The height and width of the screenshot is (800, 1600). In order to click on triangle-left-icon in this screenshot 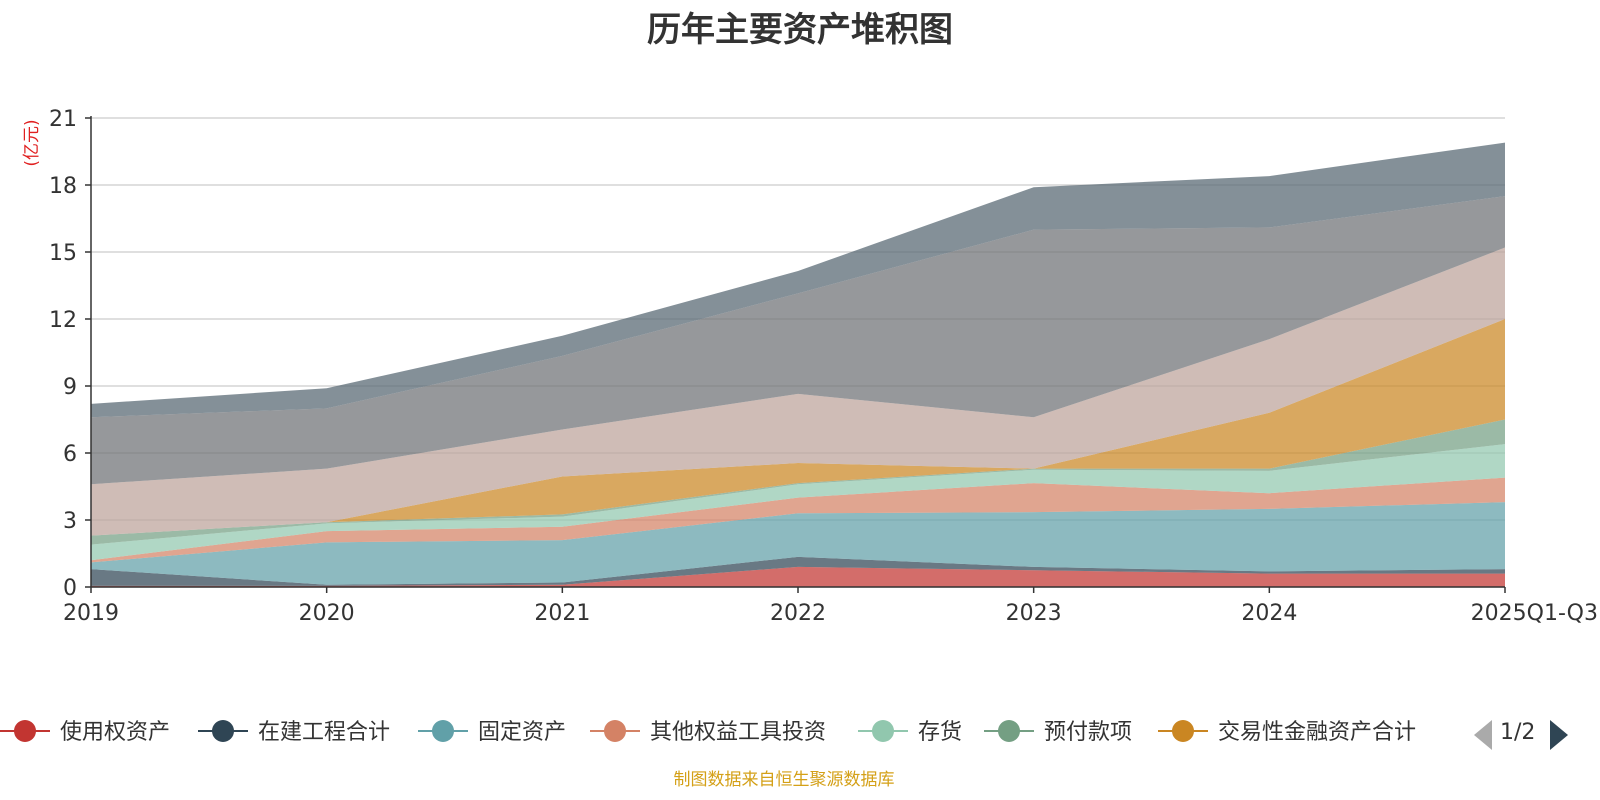, I will do `click(1483, 735)`.